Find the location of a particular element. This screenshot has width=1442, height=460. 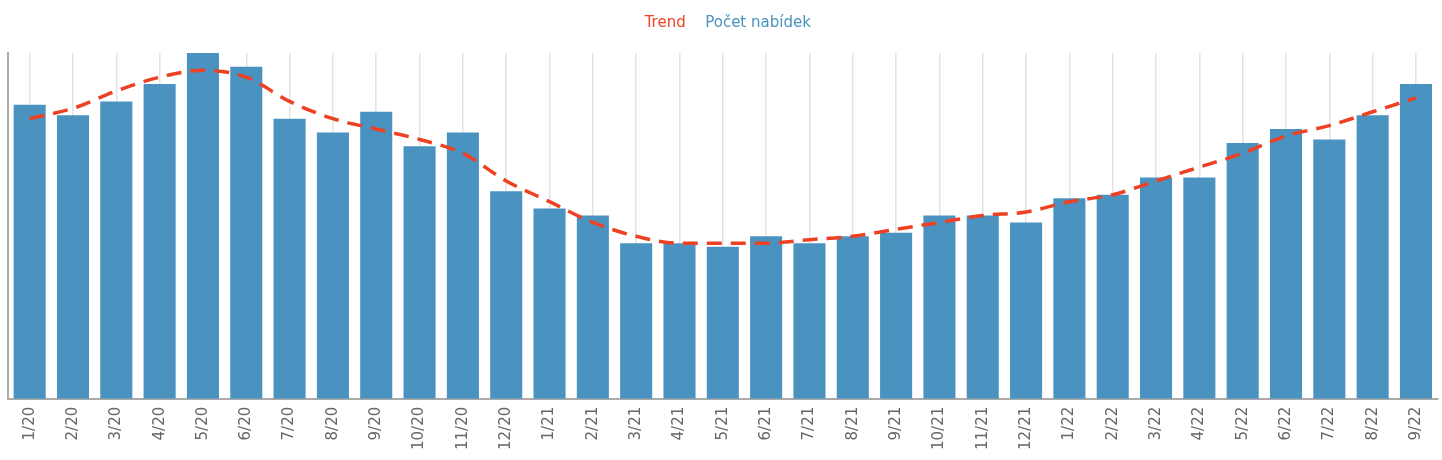

x-tick-label: 8/22 is located at coordinates (1371, 423).